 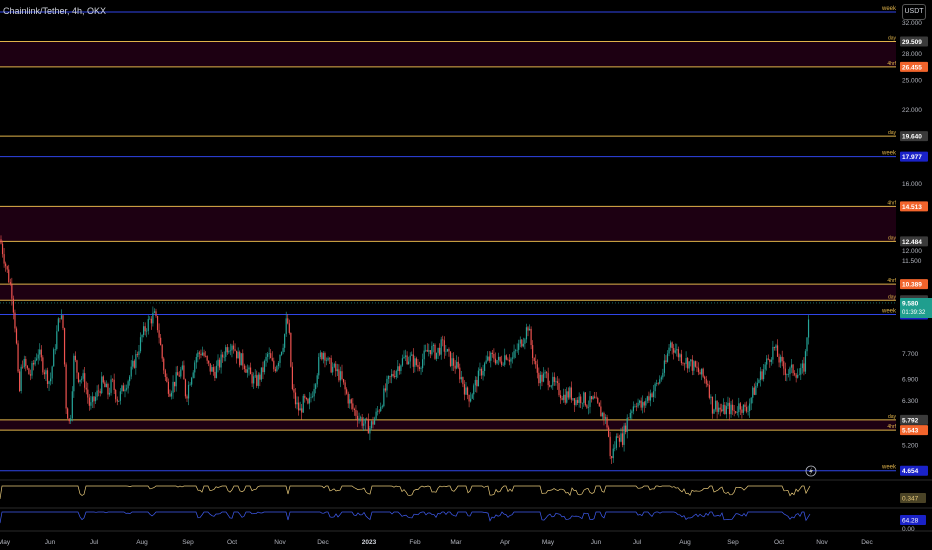 What do you see at coordinates (892, 238) in the screenshot?
I see `level-tag-6: day` at bounding box center [892, 238].